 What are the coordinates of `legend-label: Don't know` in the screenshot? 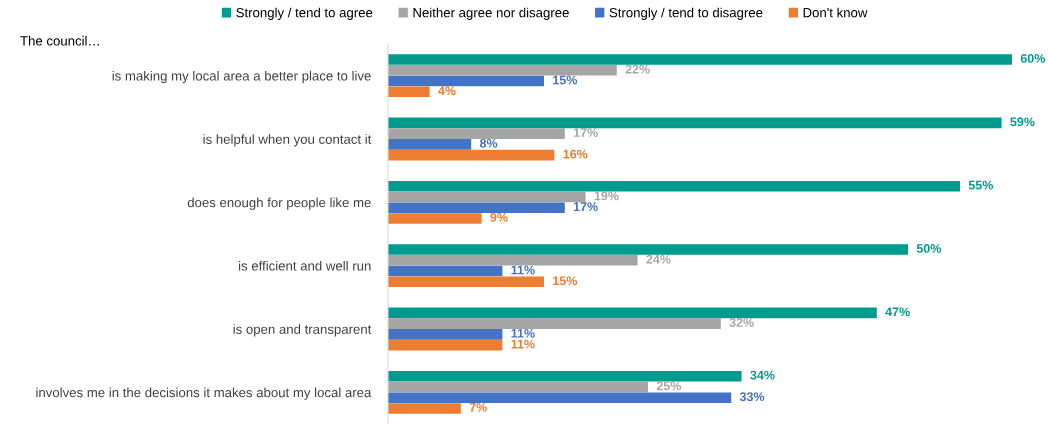 It's located at (835, 12).